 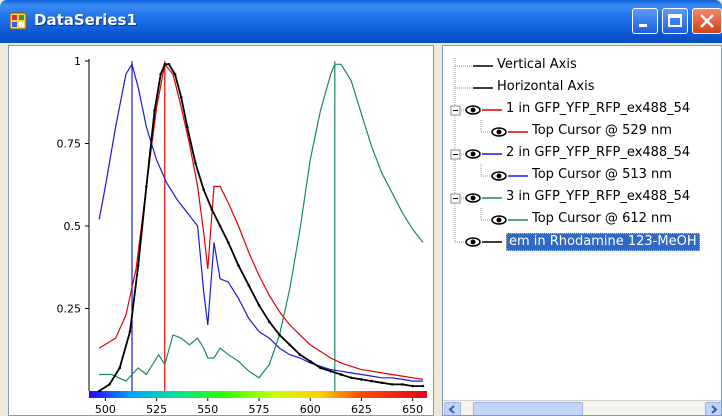 What do you see at coordinates (528, 408) in the screenshot?
I see `scroll-thumb` at bounding box center [528, 408].